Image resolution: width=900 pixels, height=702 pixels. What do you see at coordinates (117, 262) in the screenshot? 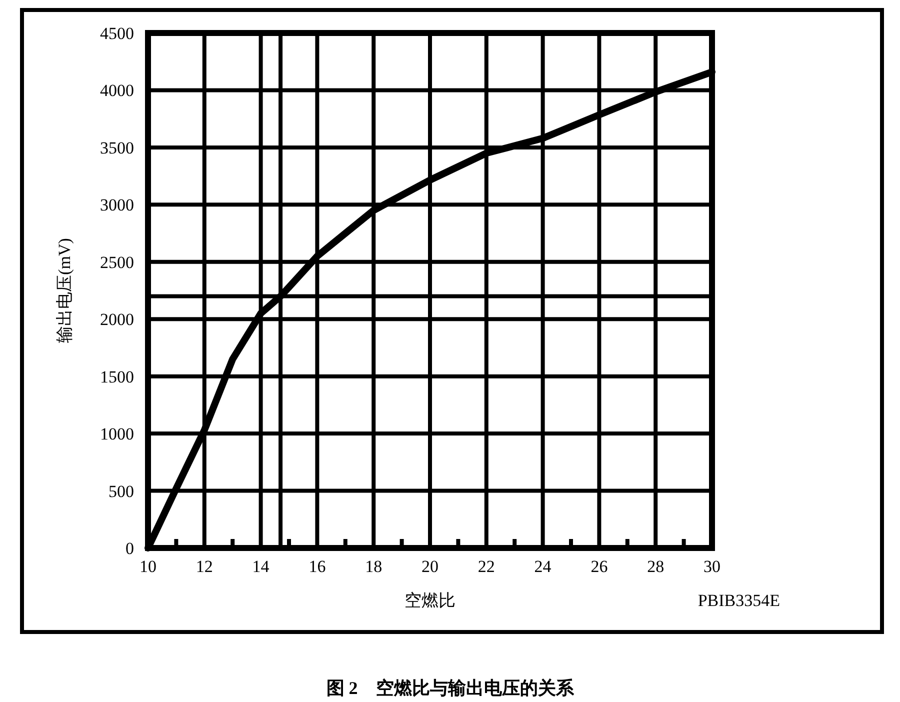
I see `y-tick-label: 2500` at bounding box center [117, 262].